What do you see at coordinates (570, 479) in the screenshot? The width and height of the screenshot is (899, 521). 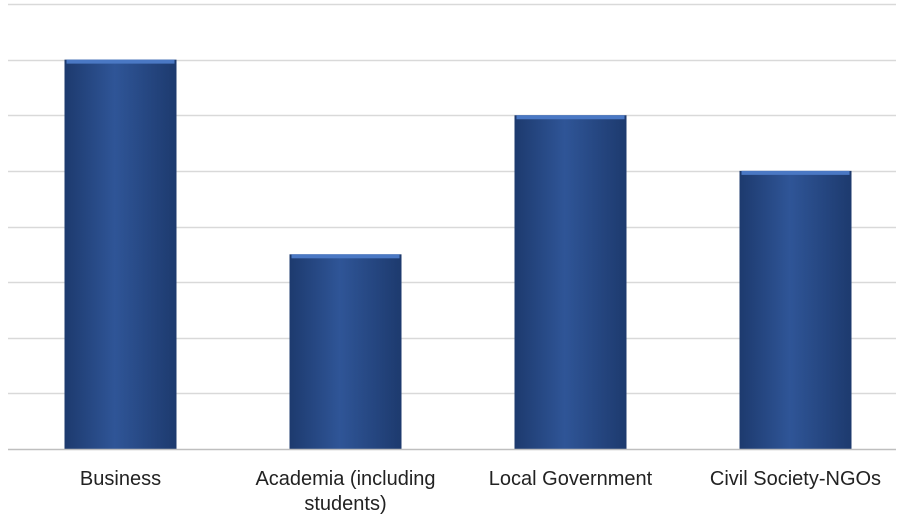 I see `x-tick-label-local-government: Local Government` at bounding box center [570, 479].